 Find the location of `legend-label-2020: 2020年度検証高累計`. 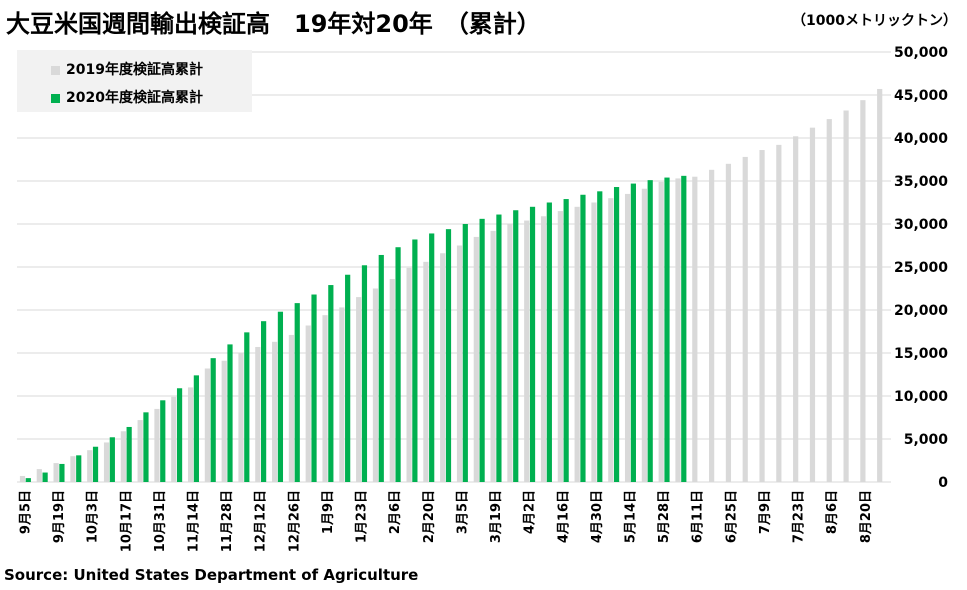

legend-label-2020: 2020年度検証高累計 is located at coordinates (134, 98).